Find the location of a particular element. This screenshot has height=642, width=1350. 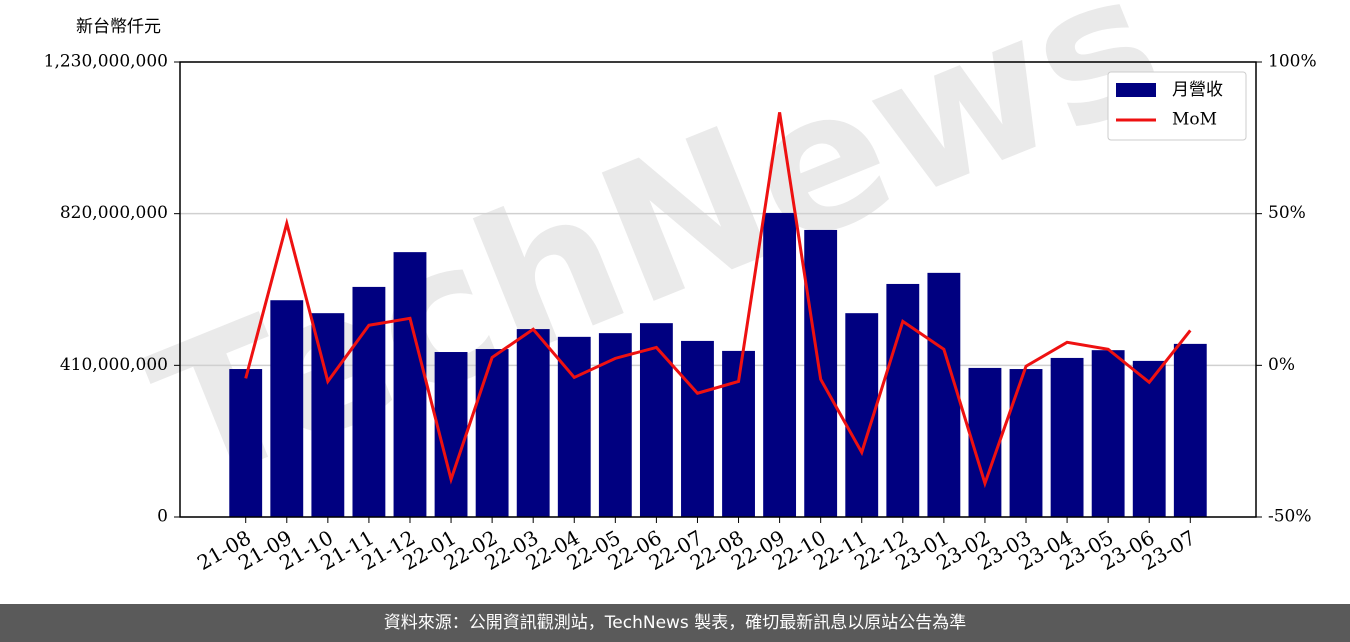

y2-tick-label: 0% is located at coordinates (1281, 365).